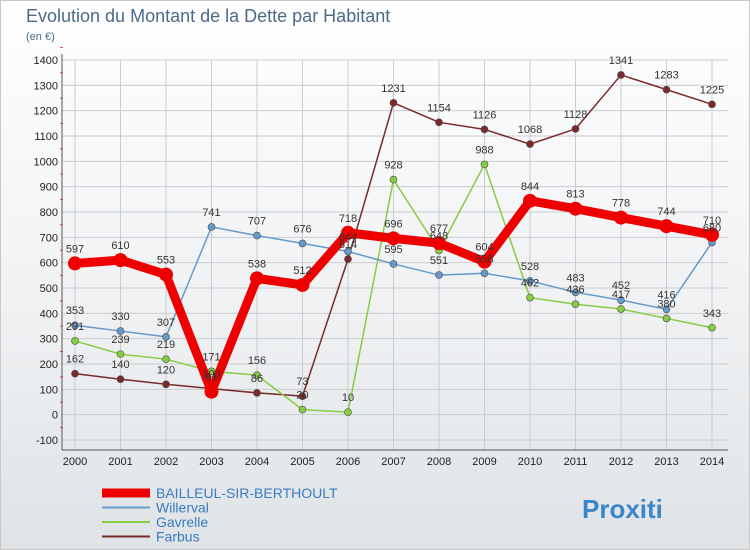  I want to click on data-label: 416, so click(666, 295).